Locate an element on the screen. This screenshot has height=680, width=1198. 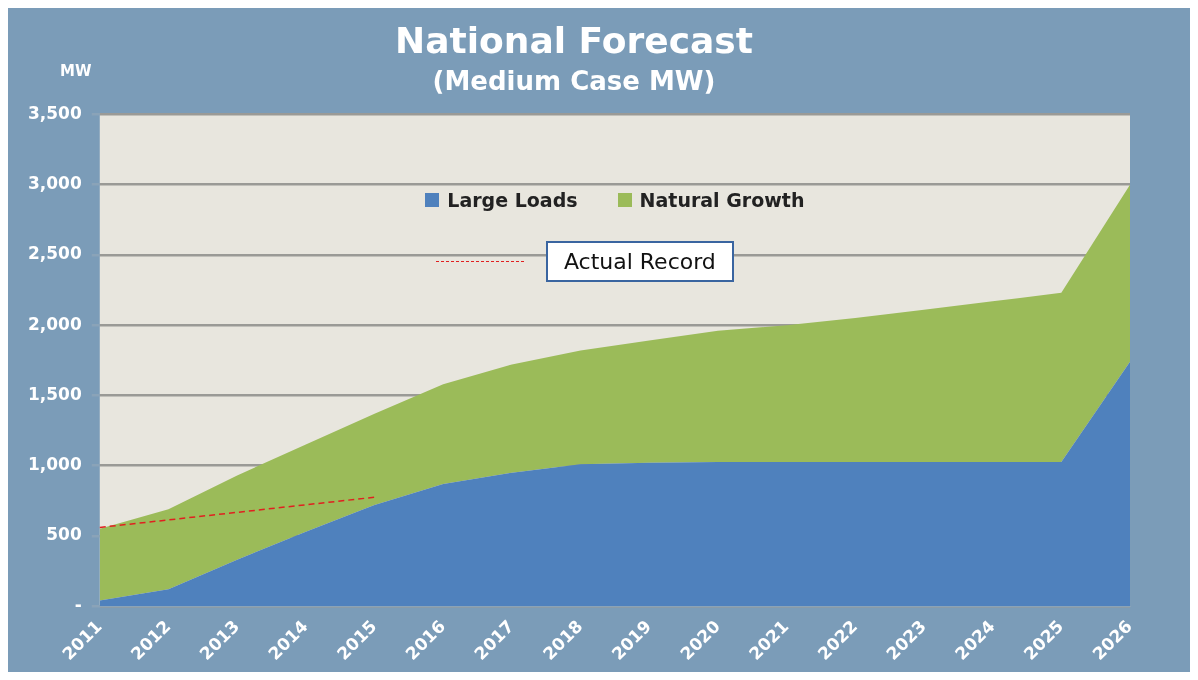
y-tick-label: - is located at coordinates (78, 604).